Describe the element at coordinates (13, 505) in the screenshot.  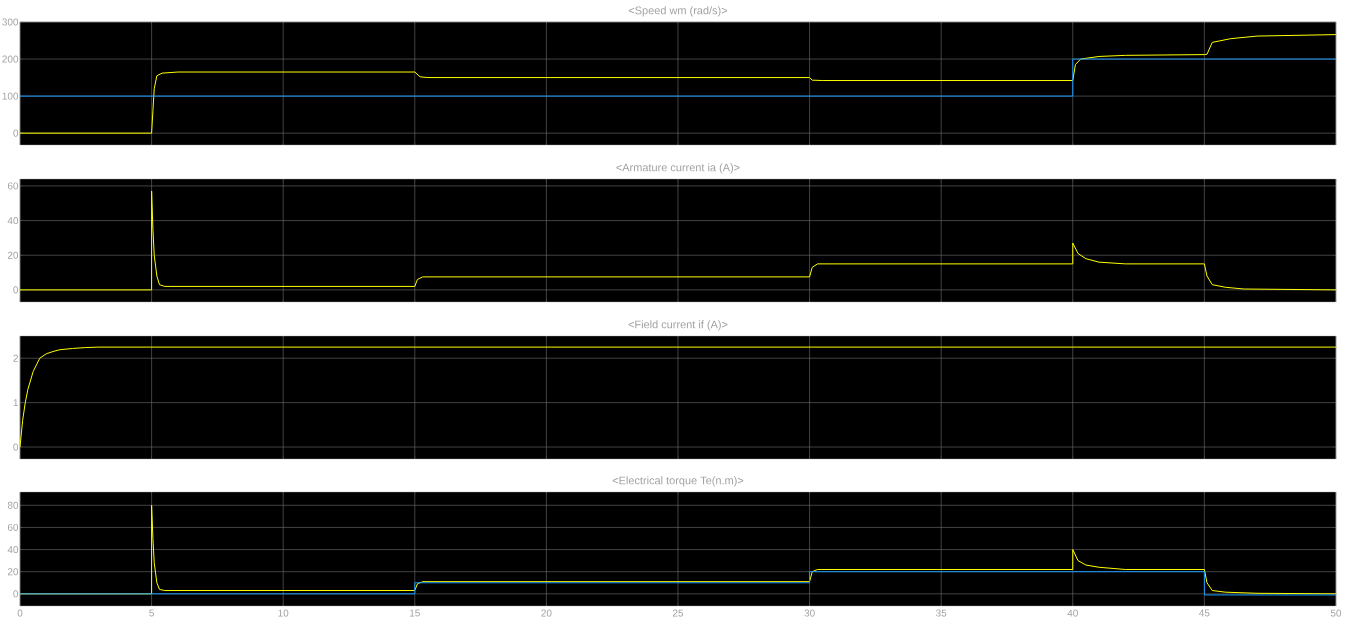
I see `y-tick-label: 80` at that location.